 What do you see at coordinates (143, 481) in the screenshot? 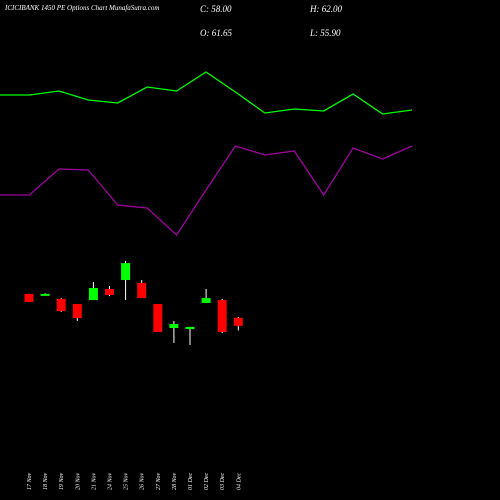
I see `x-tick-label: 26 Nov` at bounding box center [143, 481].